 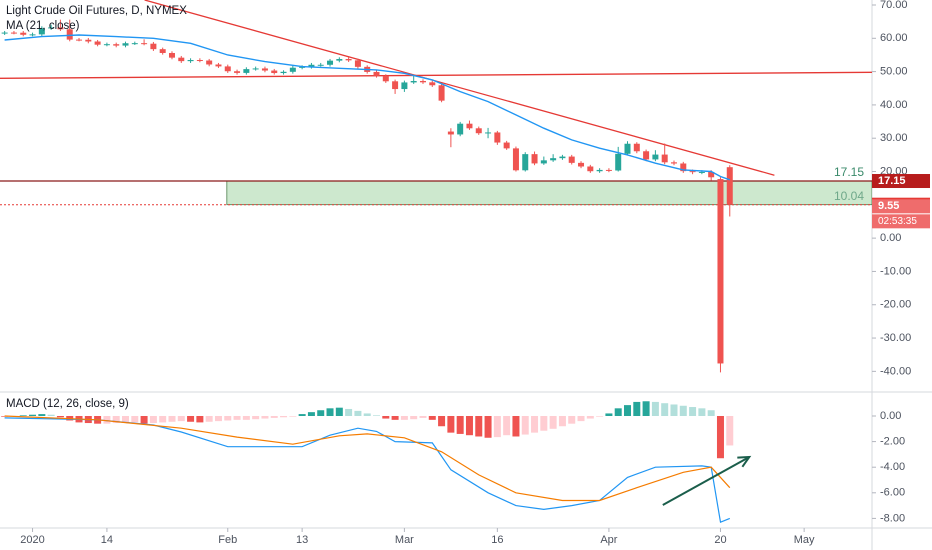 What do you see at coordinates (895, 271) in the screenshot?
I see `y-tick-label: -10.00` at bounding box center [895, 271].